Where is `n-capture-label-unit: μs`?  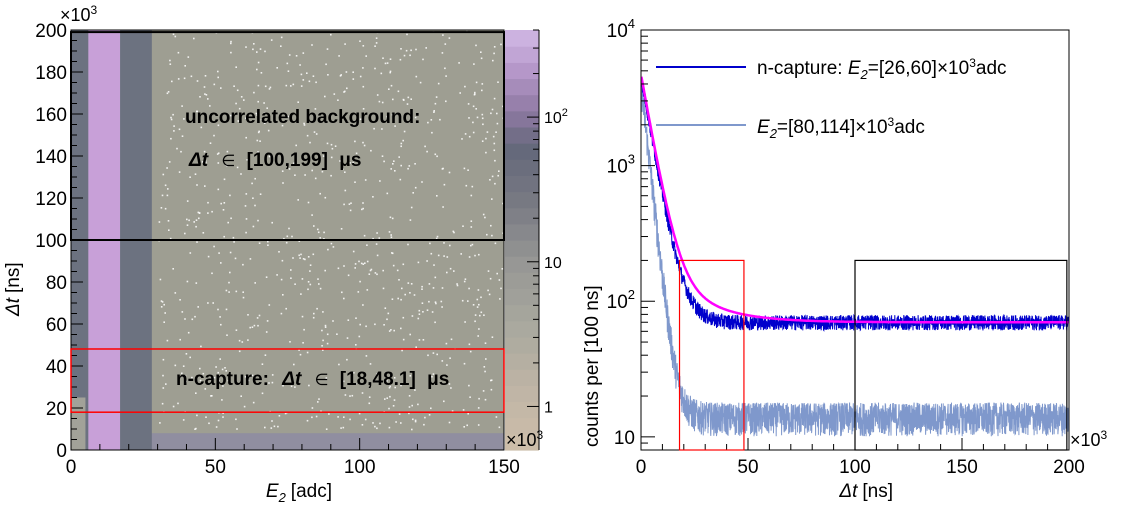
n-capture-label-unit: μs is located at coordinates (438, 379).